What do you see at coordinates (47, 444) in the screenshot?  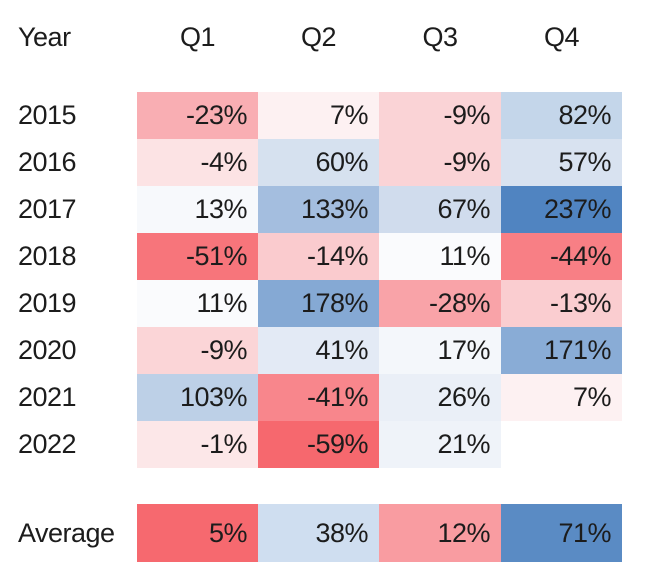 I see `row-label-2022: 2022` at bounding box center [47, 444].